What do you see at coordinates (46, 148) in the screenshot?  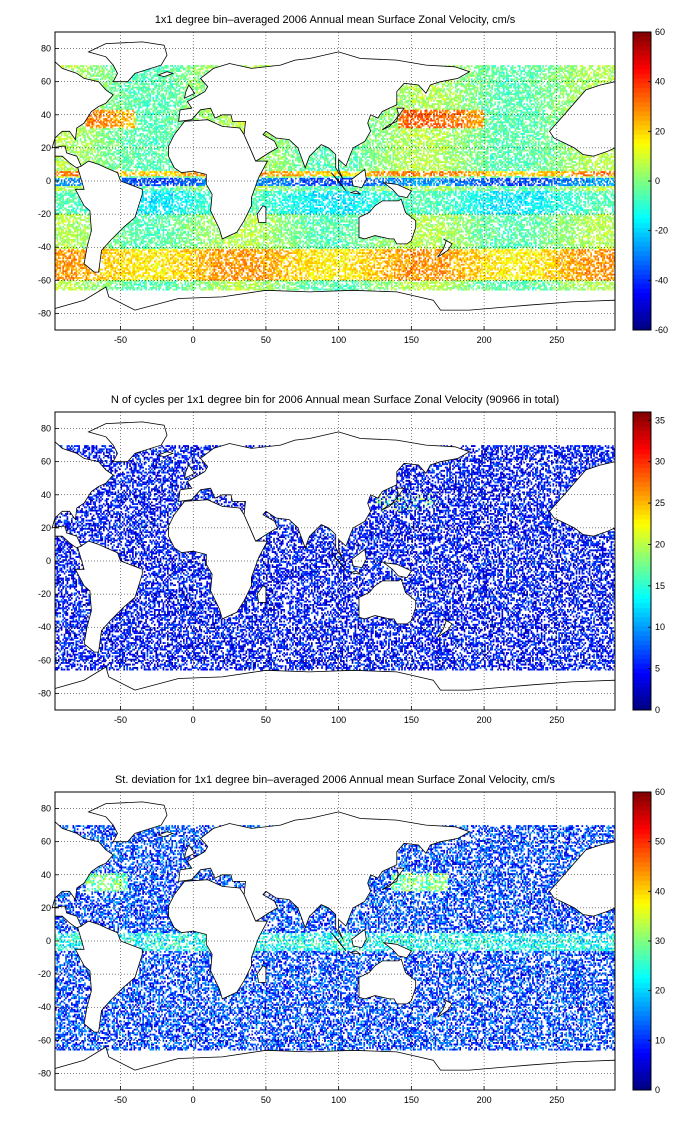 I see `y-tick-label: 20` at bounding box center [46, 148].